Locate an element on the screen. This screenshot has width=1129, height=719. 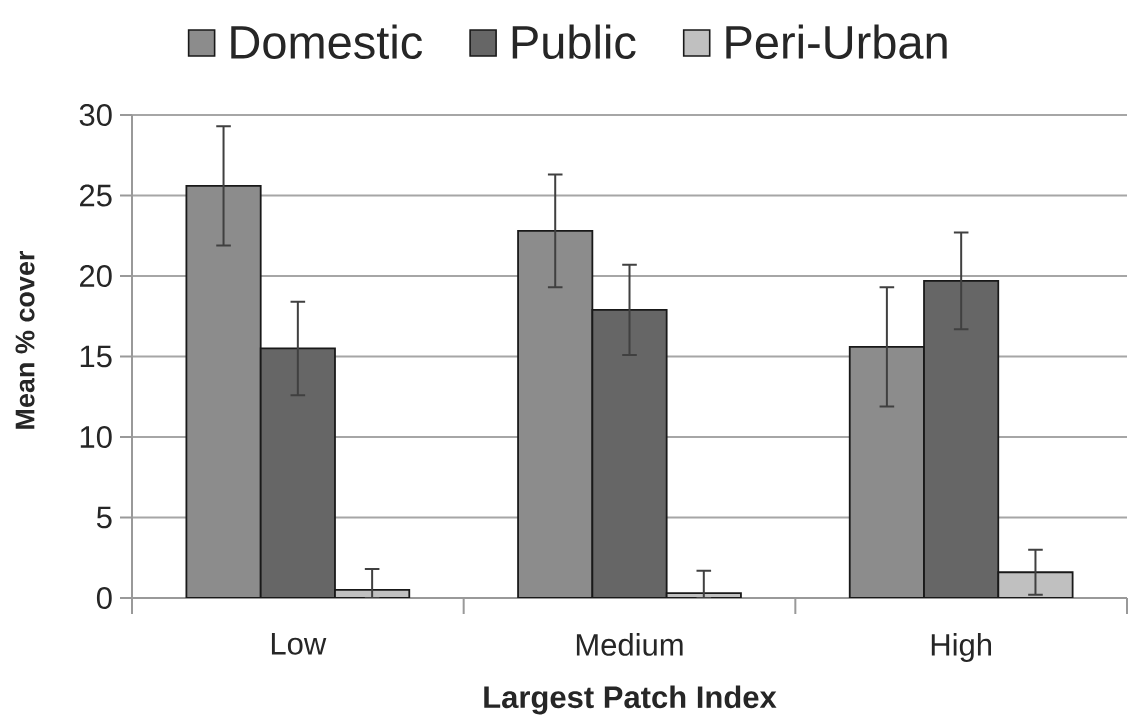
y-tick-label: 15 is located at coordinates (96, 356).